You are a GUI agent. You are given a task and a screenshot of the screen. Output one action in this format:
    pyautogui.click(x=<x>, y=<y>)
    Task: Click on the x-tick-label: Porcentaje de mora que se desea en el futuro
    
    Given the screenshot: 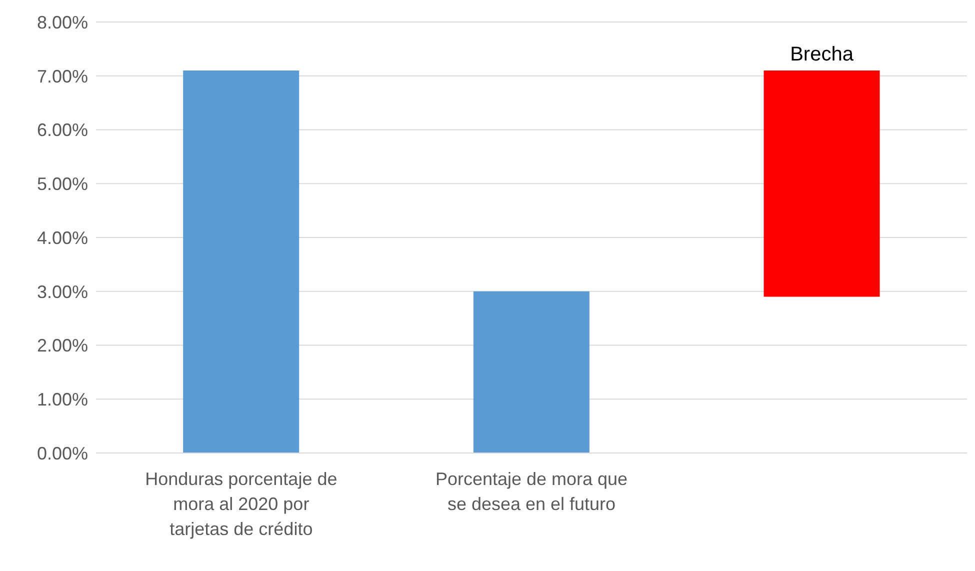 What is the action you would take?
    pyautogui.click(x=531, y=491)
    